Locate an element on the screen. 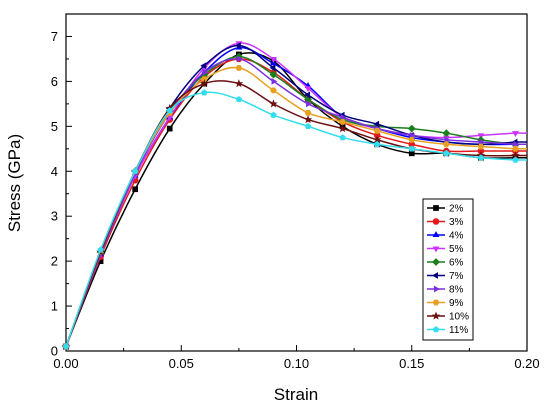 The image size is (550, 408). y-tick-label: 0 is located at coordinates (54, 351).